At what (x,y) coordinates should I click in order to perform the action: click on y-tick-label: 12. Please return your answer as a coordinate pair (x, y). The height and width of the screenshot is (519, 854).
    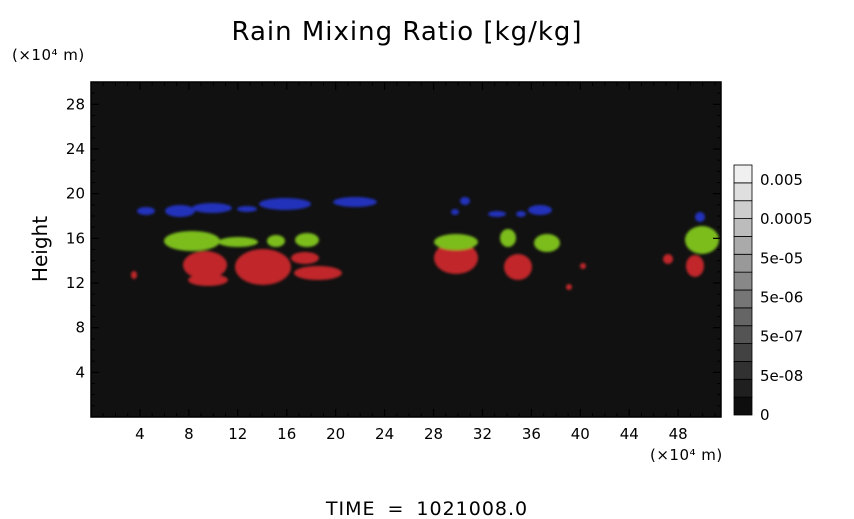
    Looking at the image, I should click on (75, 283).